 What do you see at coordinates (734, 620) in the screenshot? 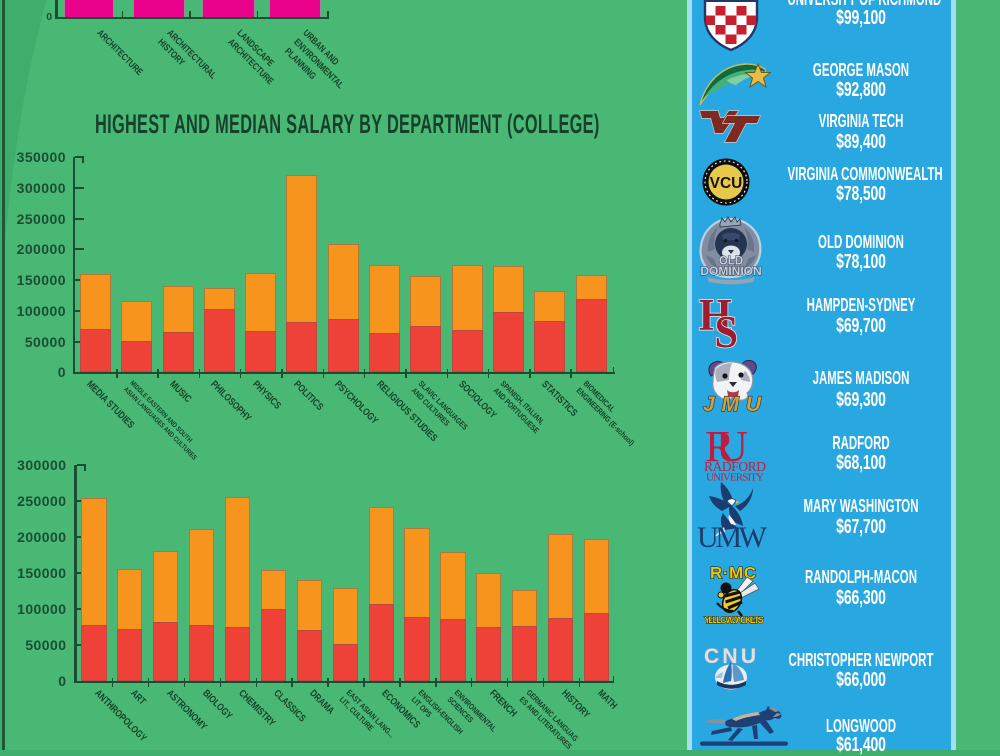
I see `svg-text: YELLOWJACKETS` at bounding box center [734, 620].